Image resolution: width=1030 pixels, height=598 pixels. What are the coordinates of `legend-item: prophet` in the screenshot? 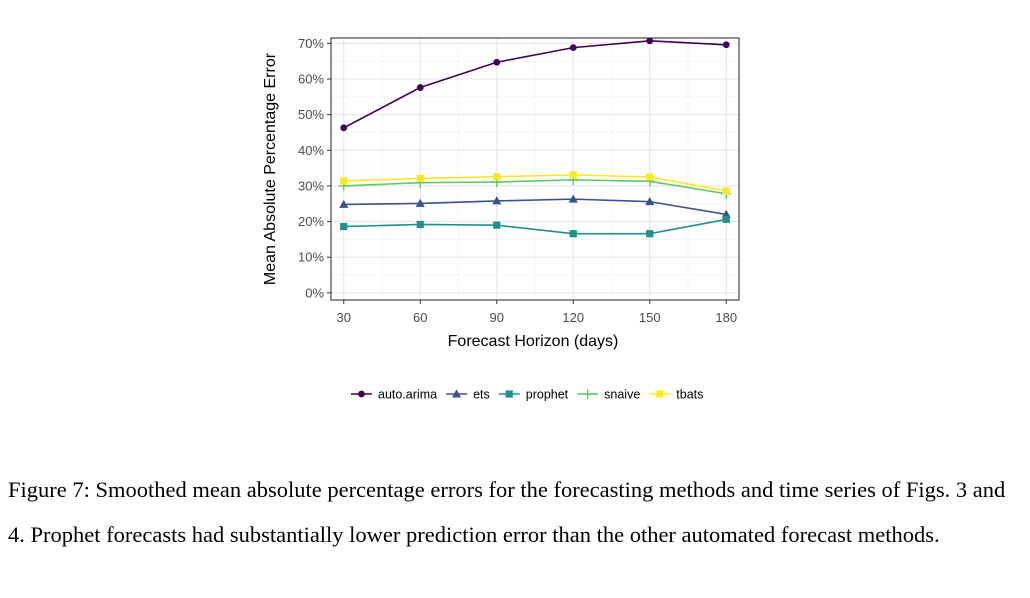 It's located at (533, 395).